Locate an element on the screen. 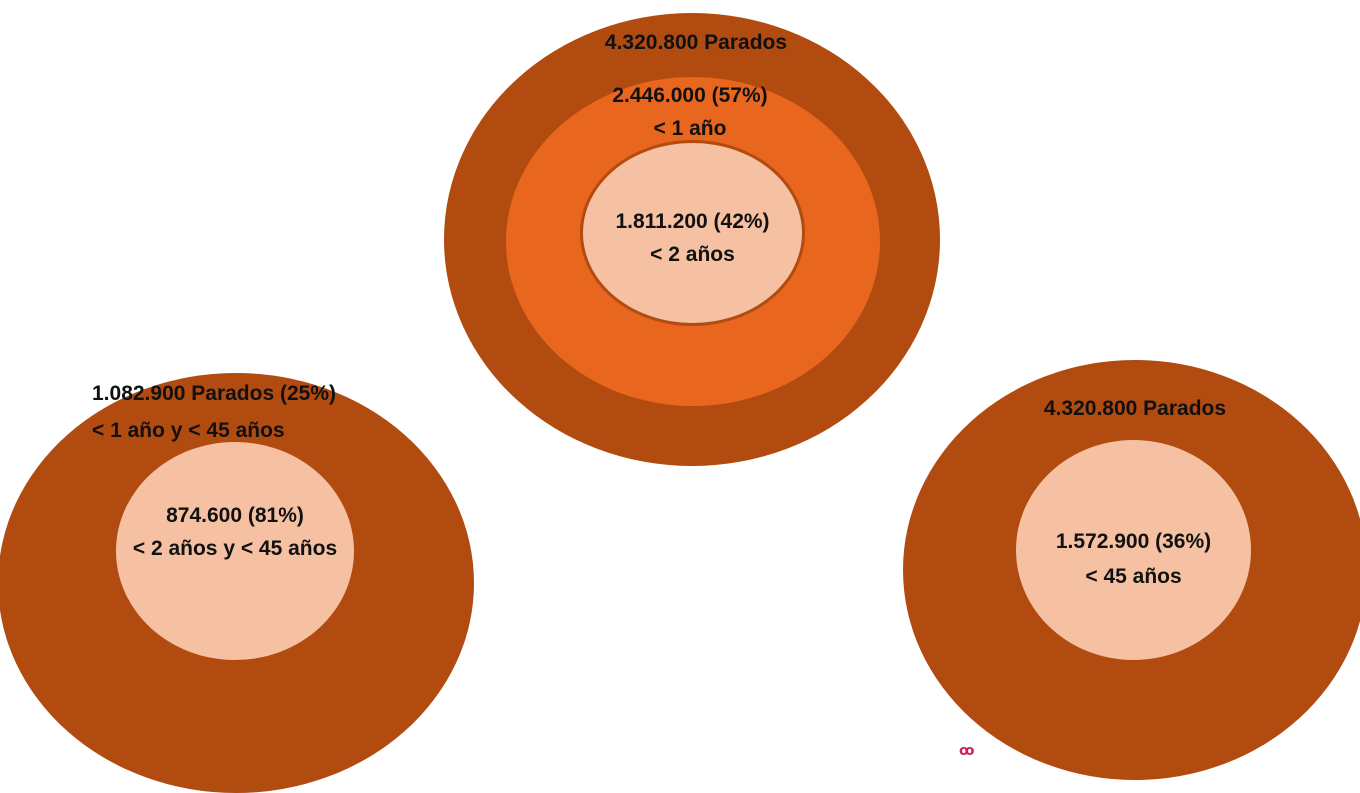 Image resolution: width=1360 pixels, height=793 pixels. right-inner-circle is located at coordinates (1133, 550).